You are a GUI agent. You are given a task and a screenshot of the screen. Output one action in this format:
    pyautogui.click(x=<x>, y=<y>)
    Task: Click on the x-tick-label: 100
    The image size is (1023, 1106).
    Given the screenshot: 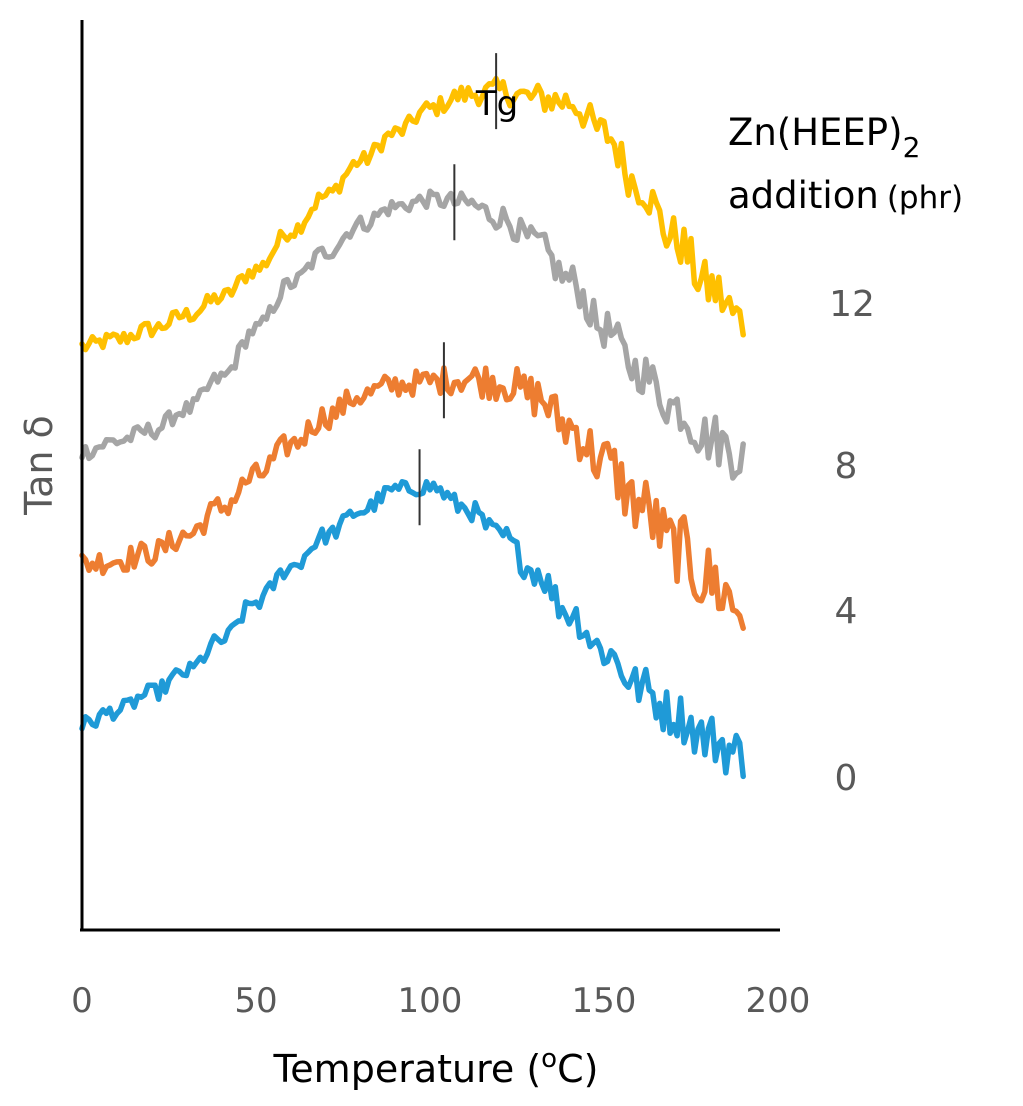 What is the action you would take?
    pyautogui.click(x=430, y=1001)
    